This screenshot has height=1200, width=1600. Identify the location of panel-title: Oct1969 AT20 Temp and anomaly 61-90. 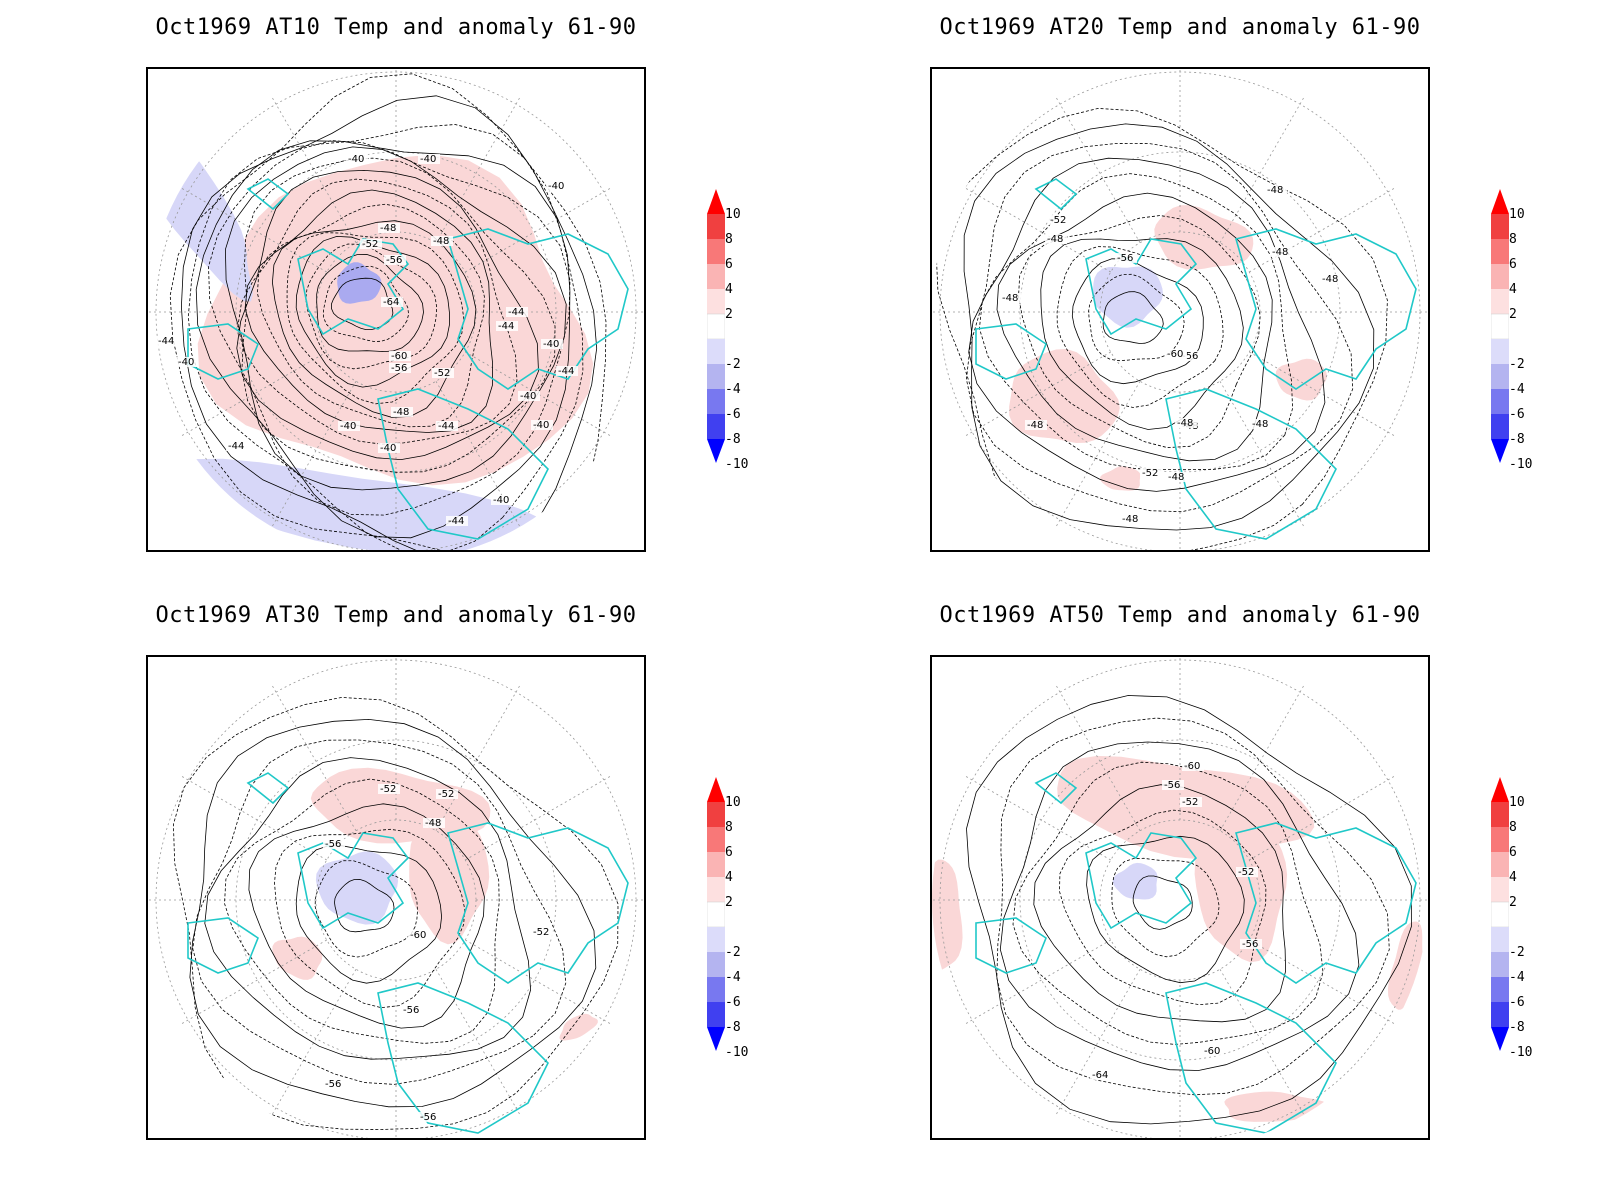
(1180, 27).